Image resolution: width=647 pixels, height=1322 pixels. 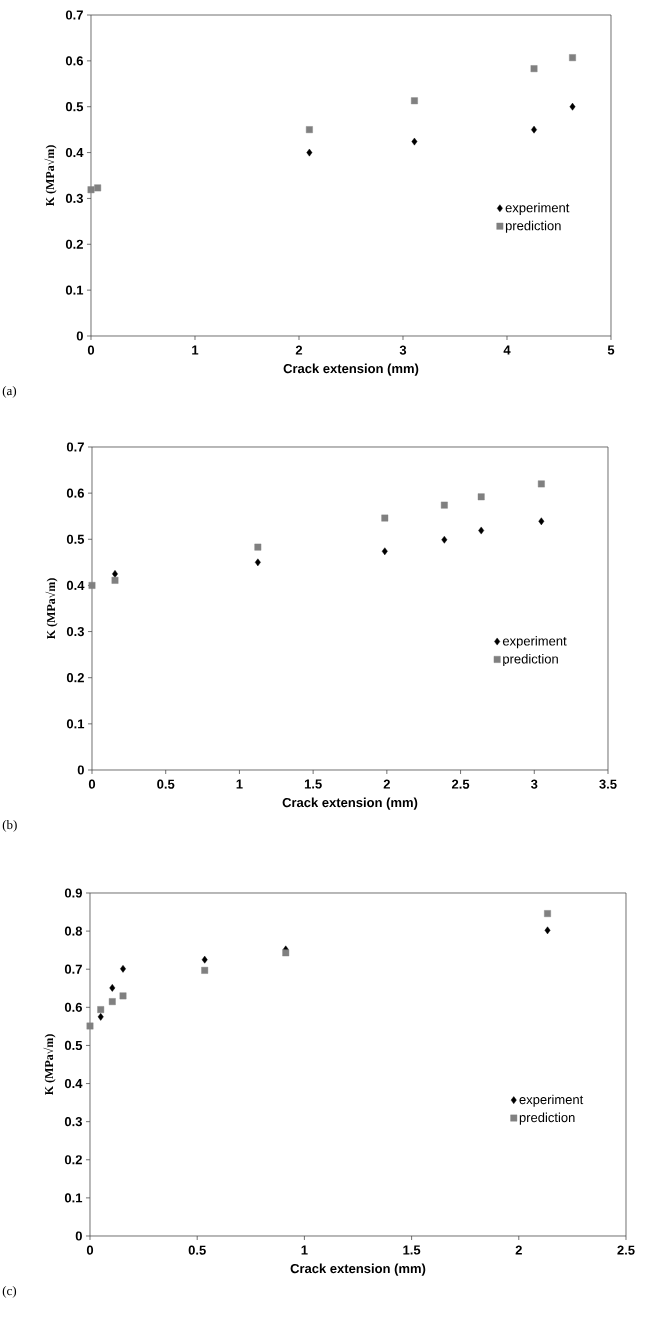 I want to click on x-tick-label: 5, so click(x=611, y=350).